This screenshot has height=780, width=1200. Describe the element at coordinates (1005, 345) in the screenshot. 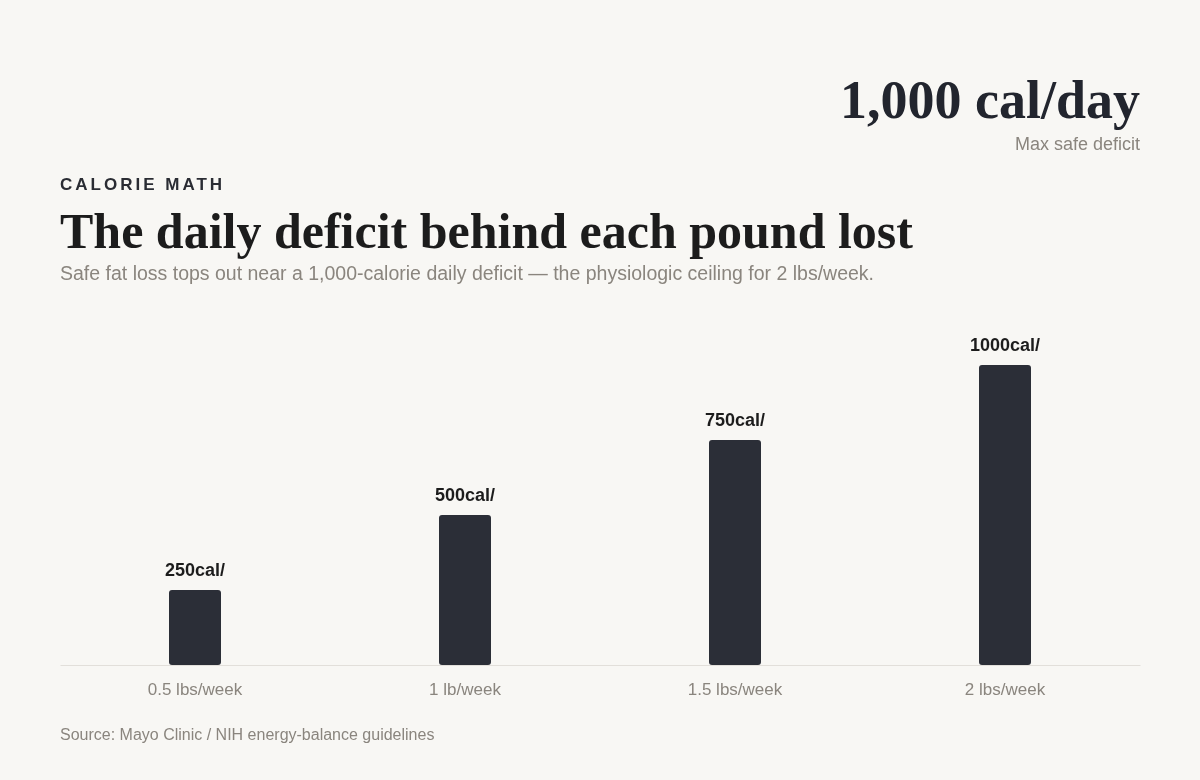

I see `data-label: 1000cal/` at that location.